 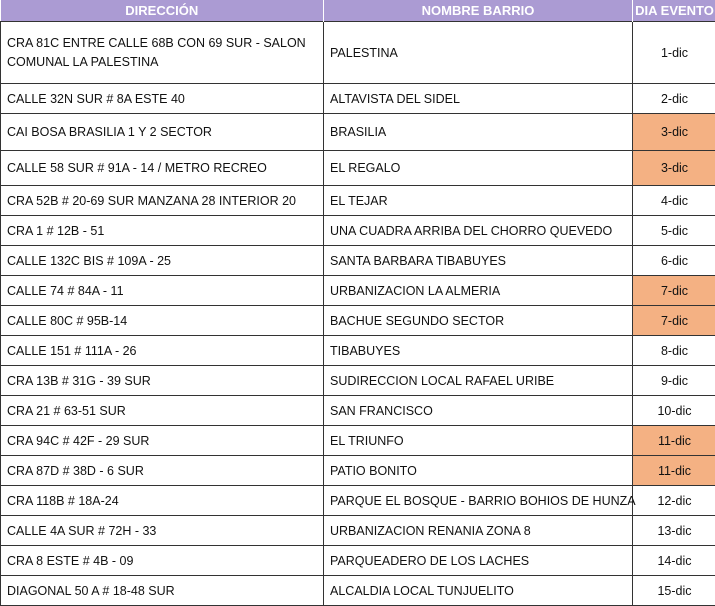 What do you see at coordinates (162, 501) in the screenshot?
I see `cell-direccion: CRA 118B # 18A-24` at bounding box center [162, 501].